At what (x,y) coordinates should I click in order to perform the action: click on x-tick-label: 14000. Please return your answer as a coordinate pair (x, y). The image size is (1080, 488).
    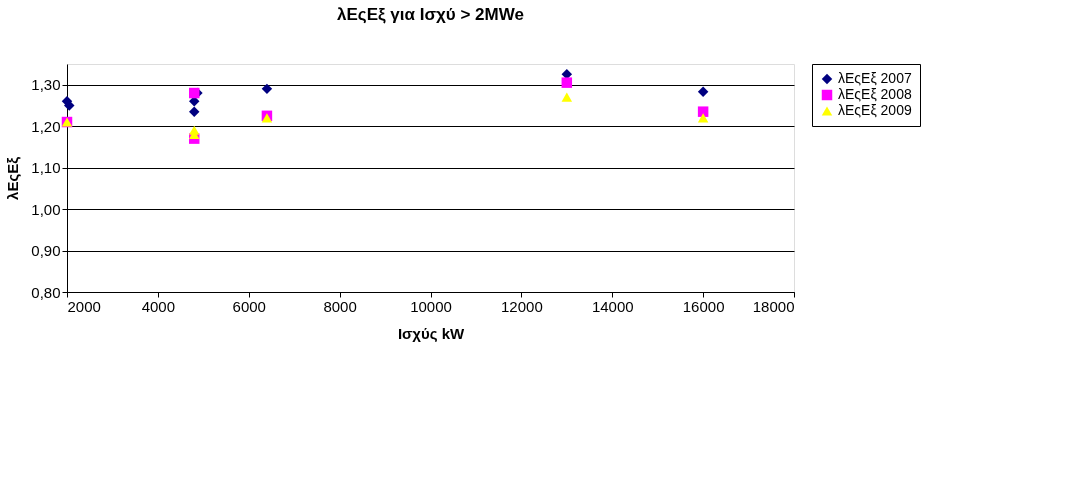
    Looking at the image, I should click on (612, 306).